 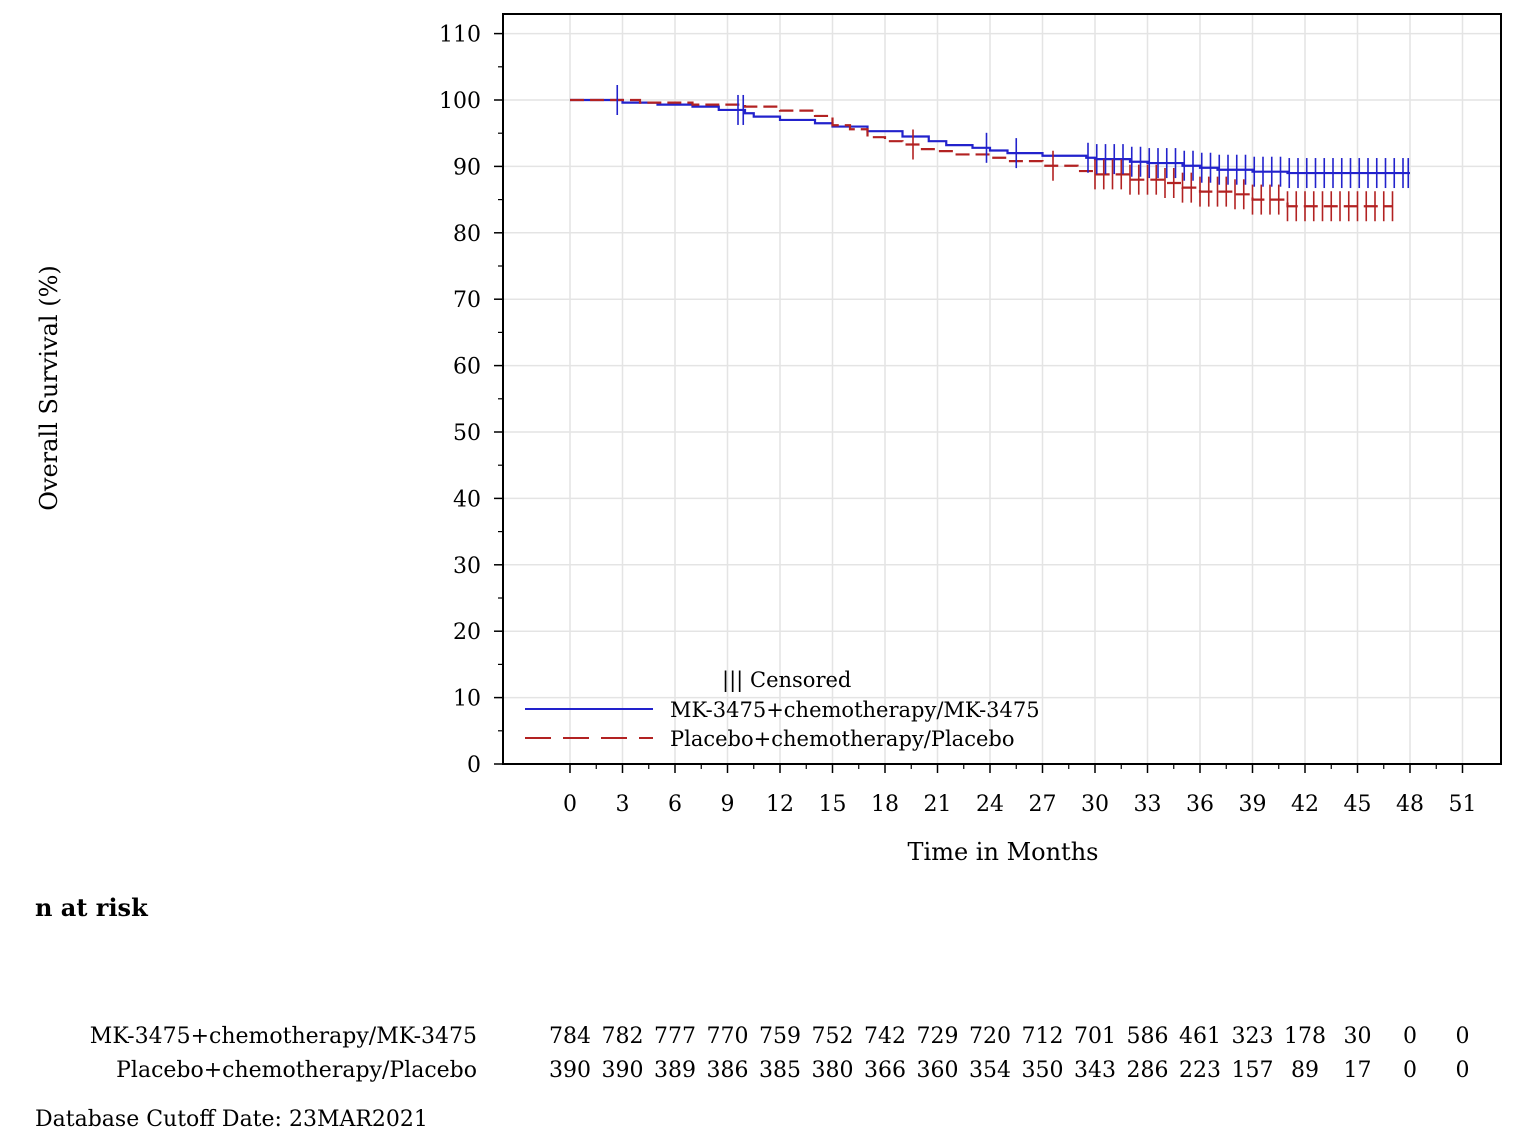 What do you see at coordinates (1043, 804) in the screenshot?
I see `x-tick-label: 27` at bounding box center [1043, 804].